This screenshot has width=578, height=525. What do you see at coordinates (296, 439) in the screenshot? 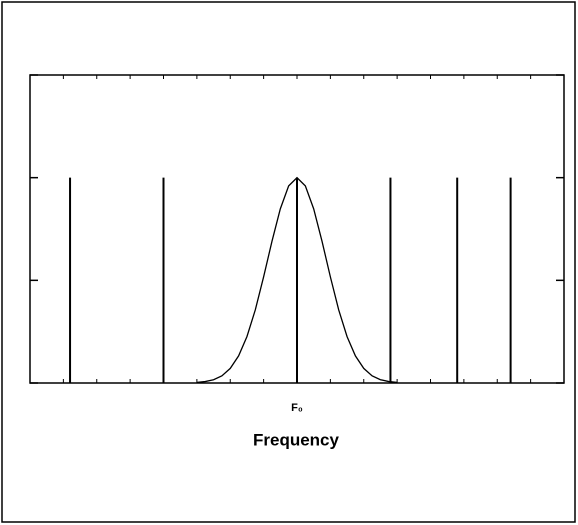
I see `x-axis-label: Frequency` at bounding box center [296, 439].